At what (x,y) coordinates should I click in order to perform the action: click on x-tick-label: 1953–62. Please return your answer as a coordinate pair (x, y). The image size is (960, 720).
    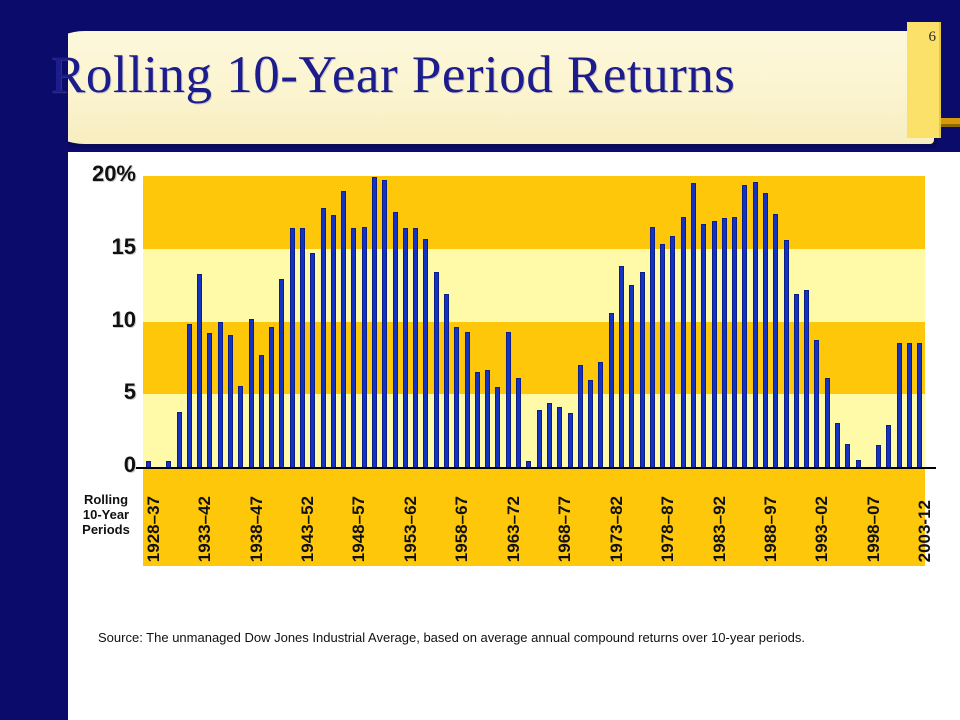
    Looking at the image, I should click on (410, 528).